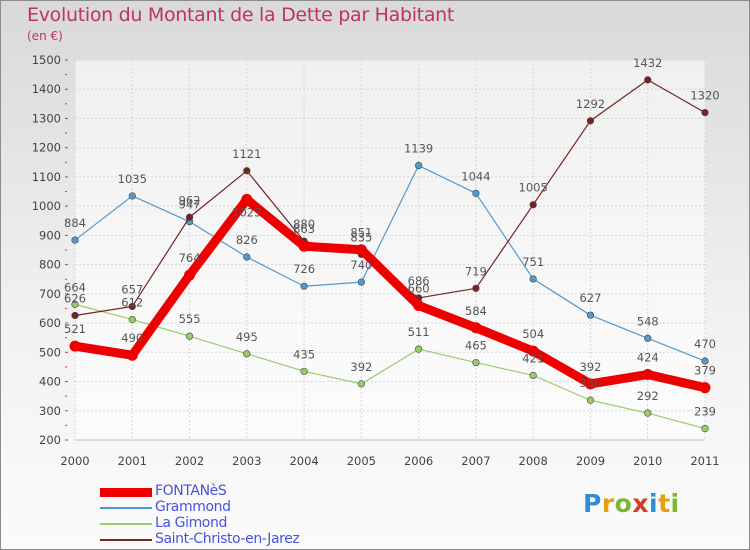 The height and width of the screenshot is (550, 750). Describe the element at coordinates (50, 440) in the screenshot. I see `y-tick-label: 200` at that location.